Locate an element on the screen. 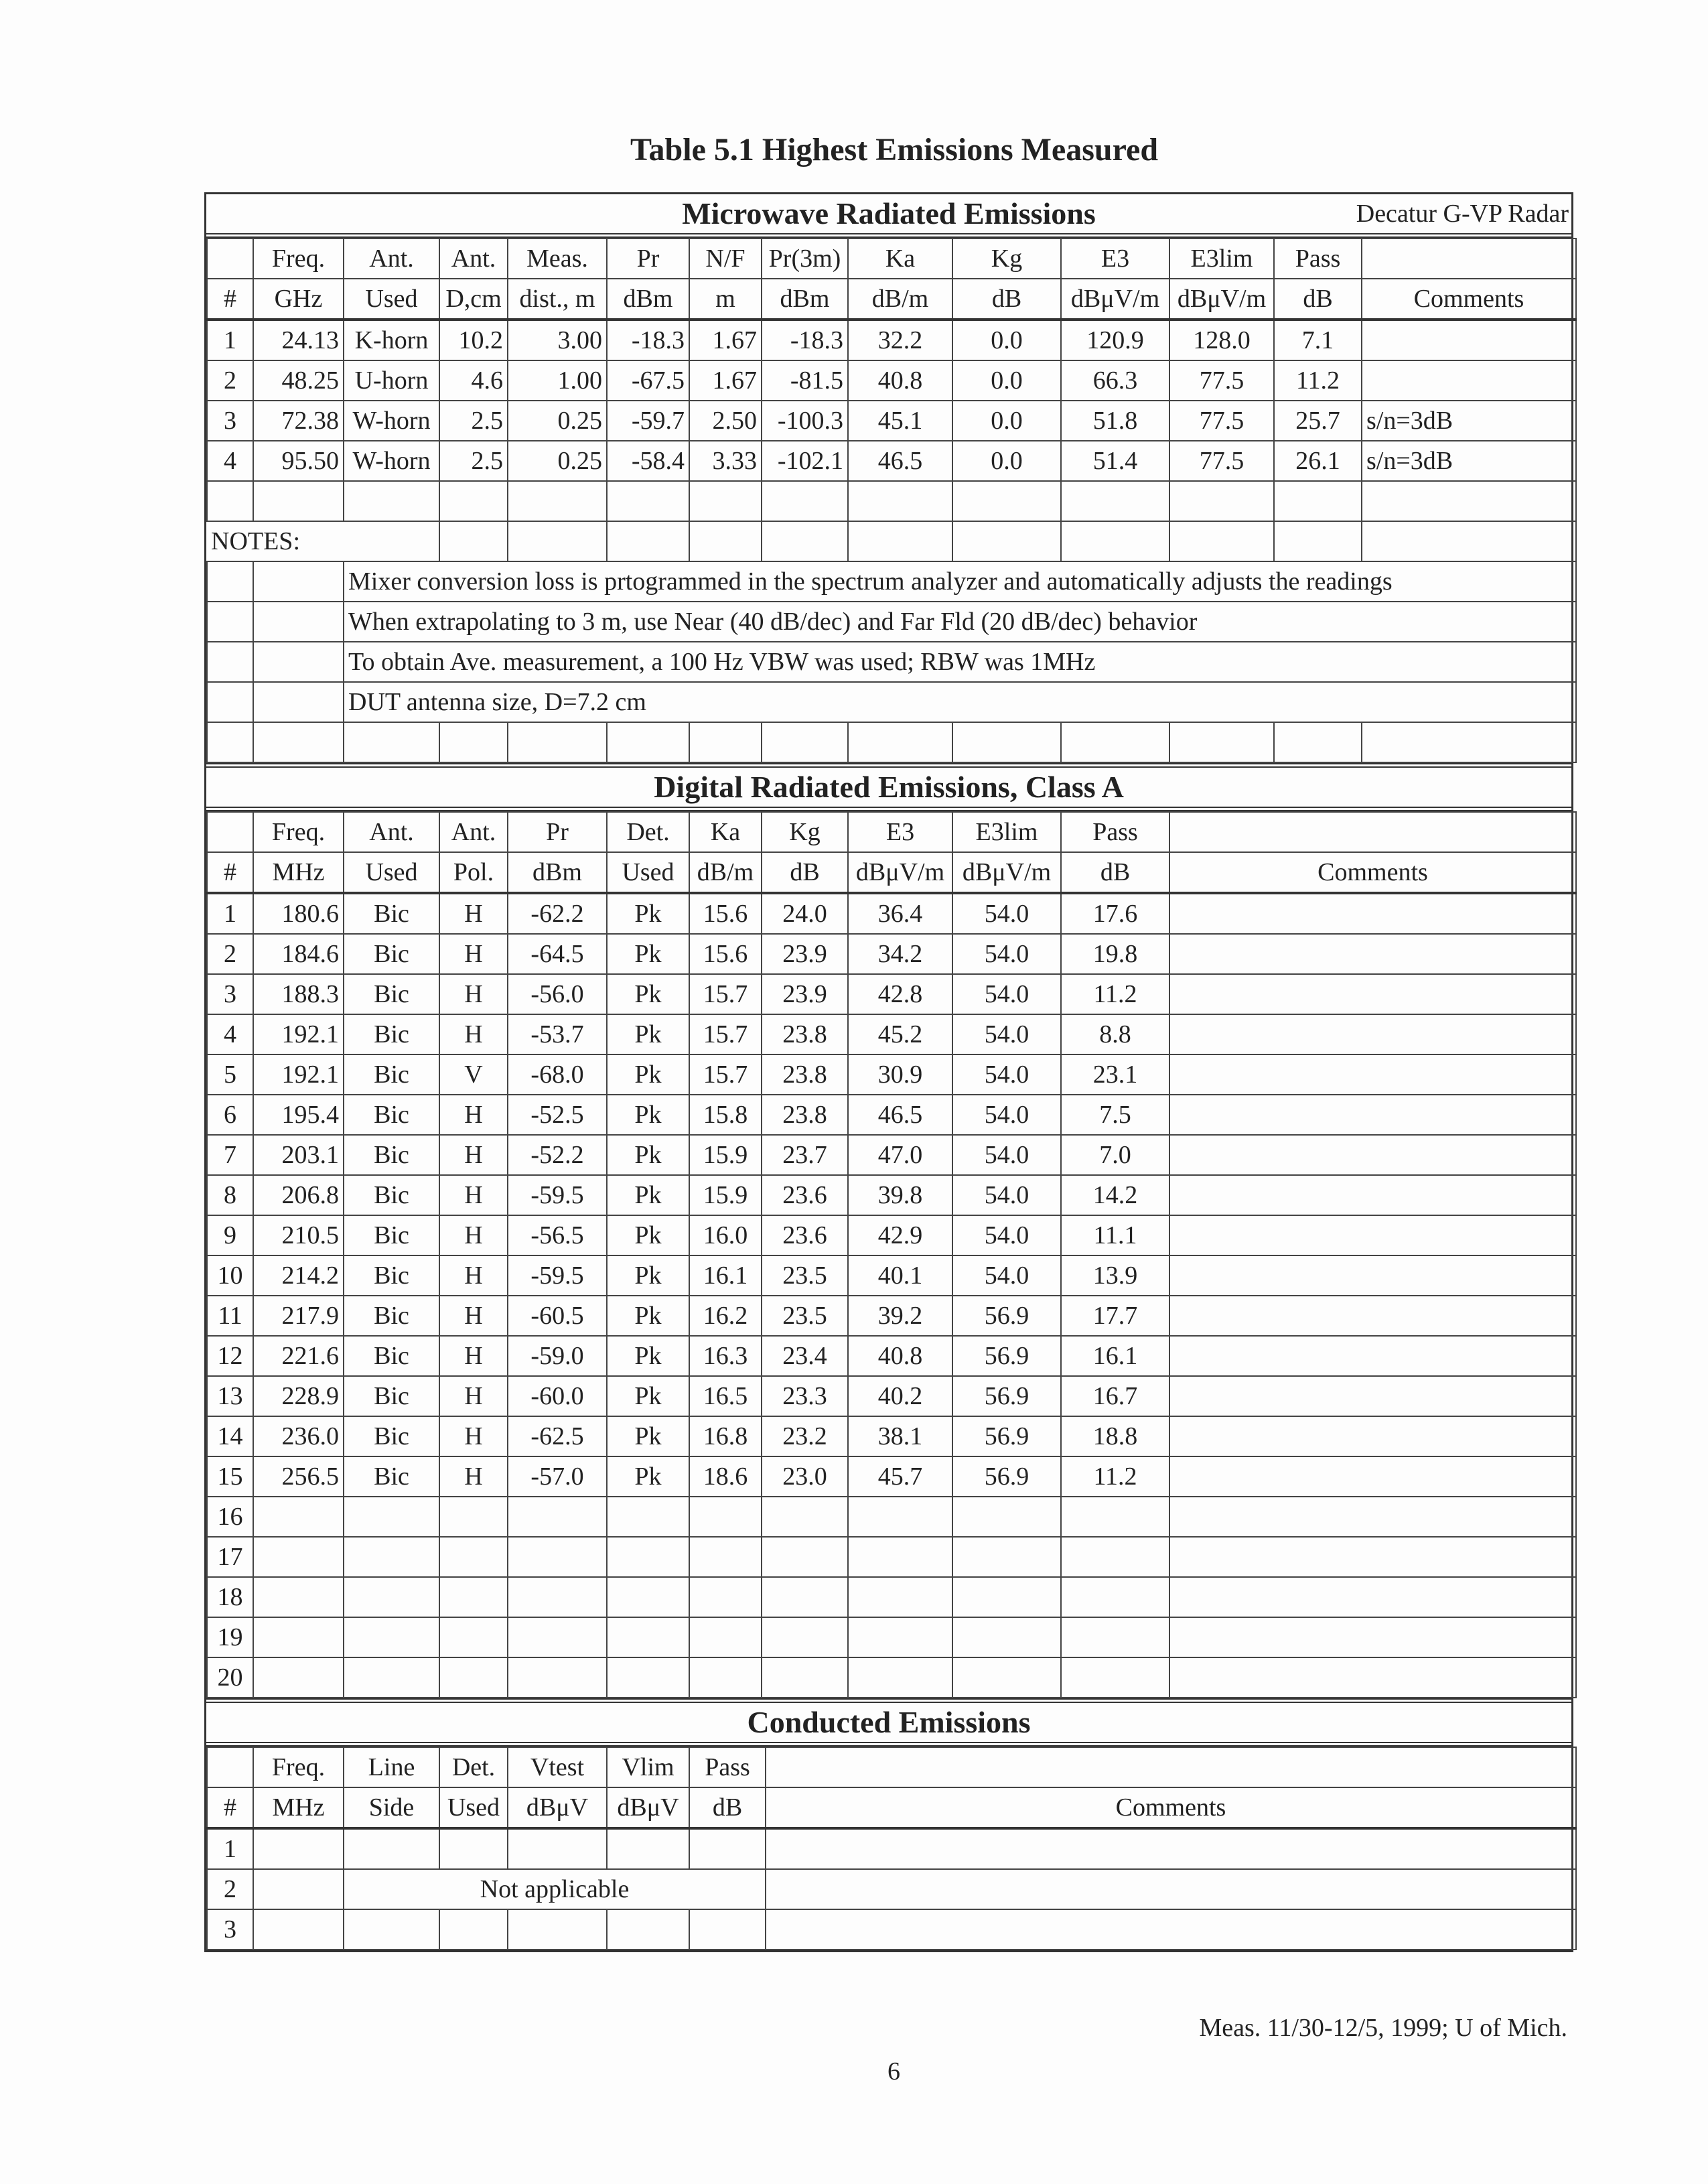  note-text: DUT antenna size, D=7.2 cm is located at coordinates (960, 702).